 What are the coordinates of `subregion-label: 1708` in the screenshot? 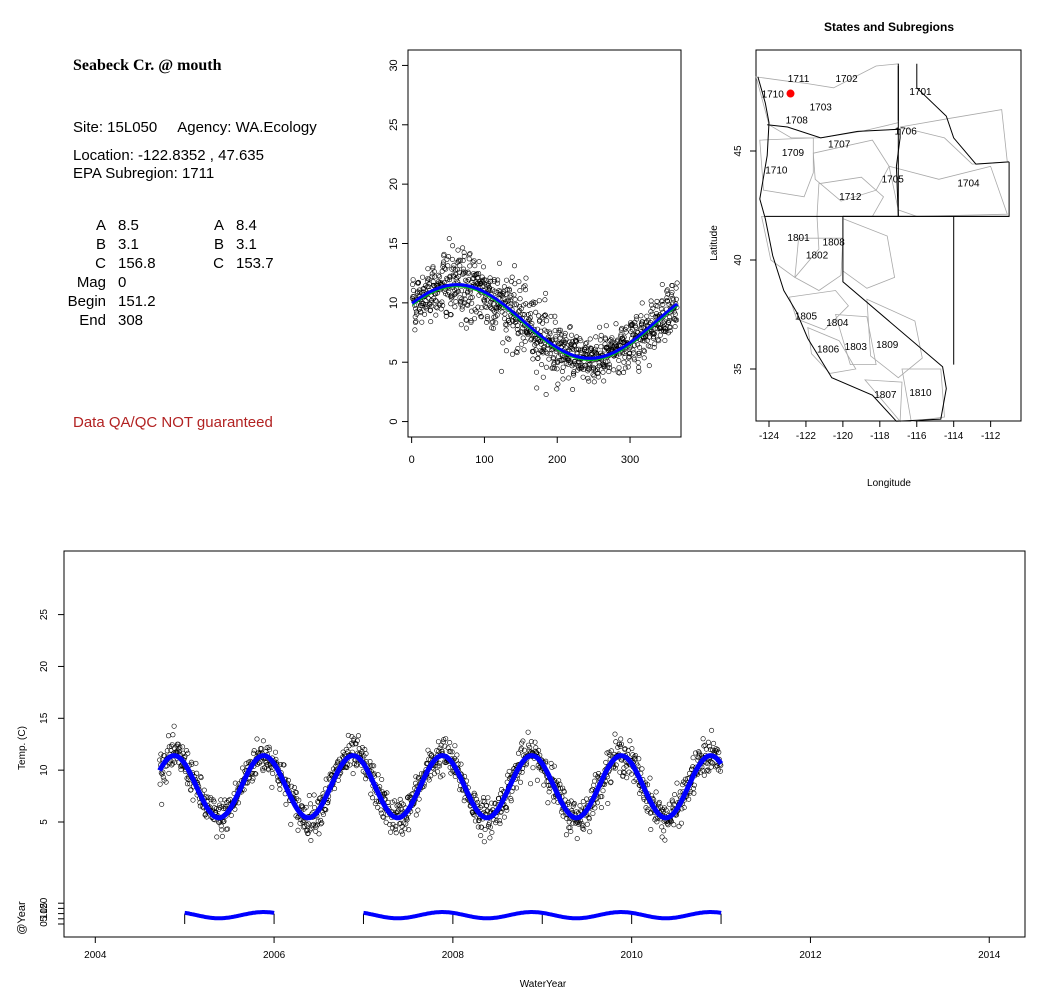 It's located at (797, 120).